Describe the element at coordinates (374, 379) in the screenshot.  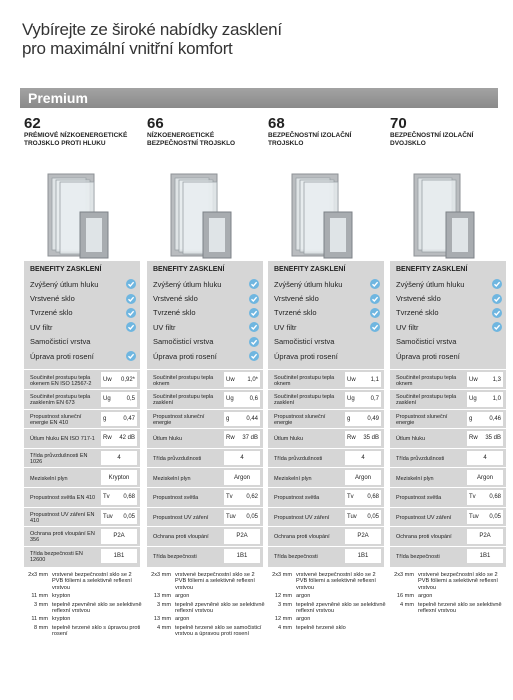
I see `spec-value: 1,1` at that location.